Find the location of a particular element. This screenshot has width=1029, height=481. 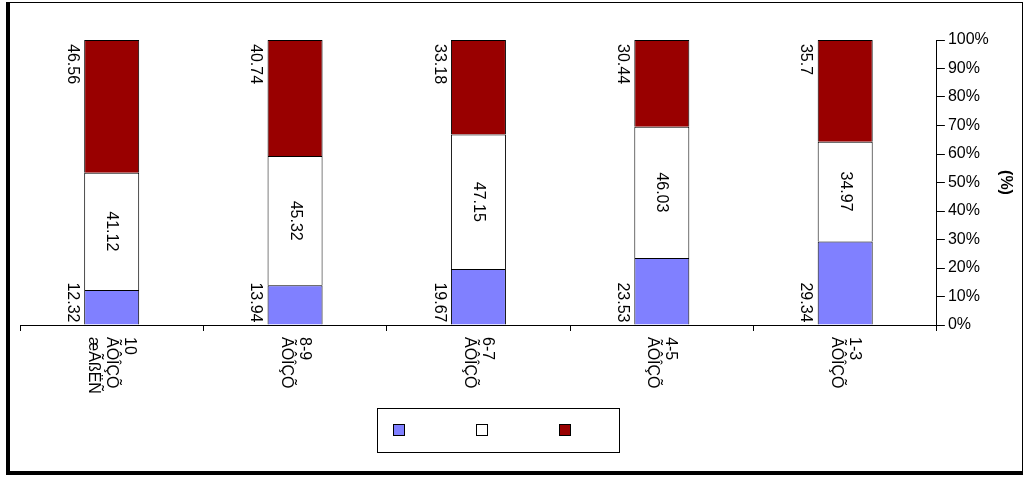

y-tick-label: 60% is located at coordinates (963, 153).